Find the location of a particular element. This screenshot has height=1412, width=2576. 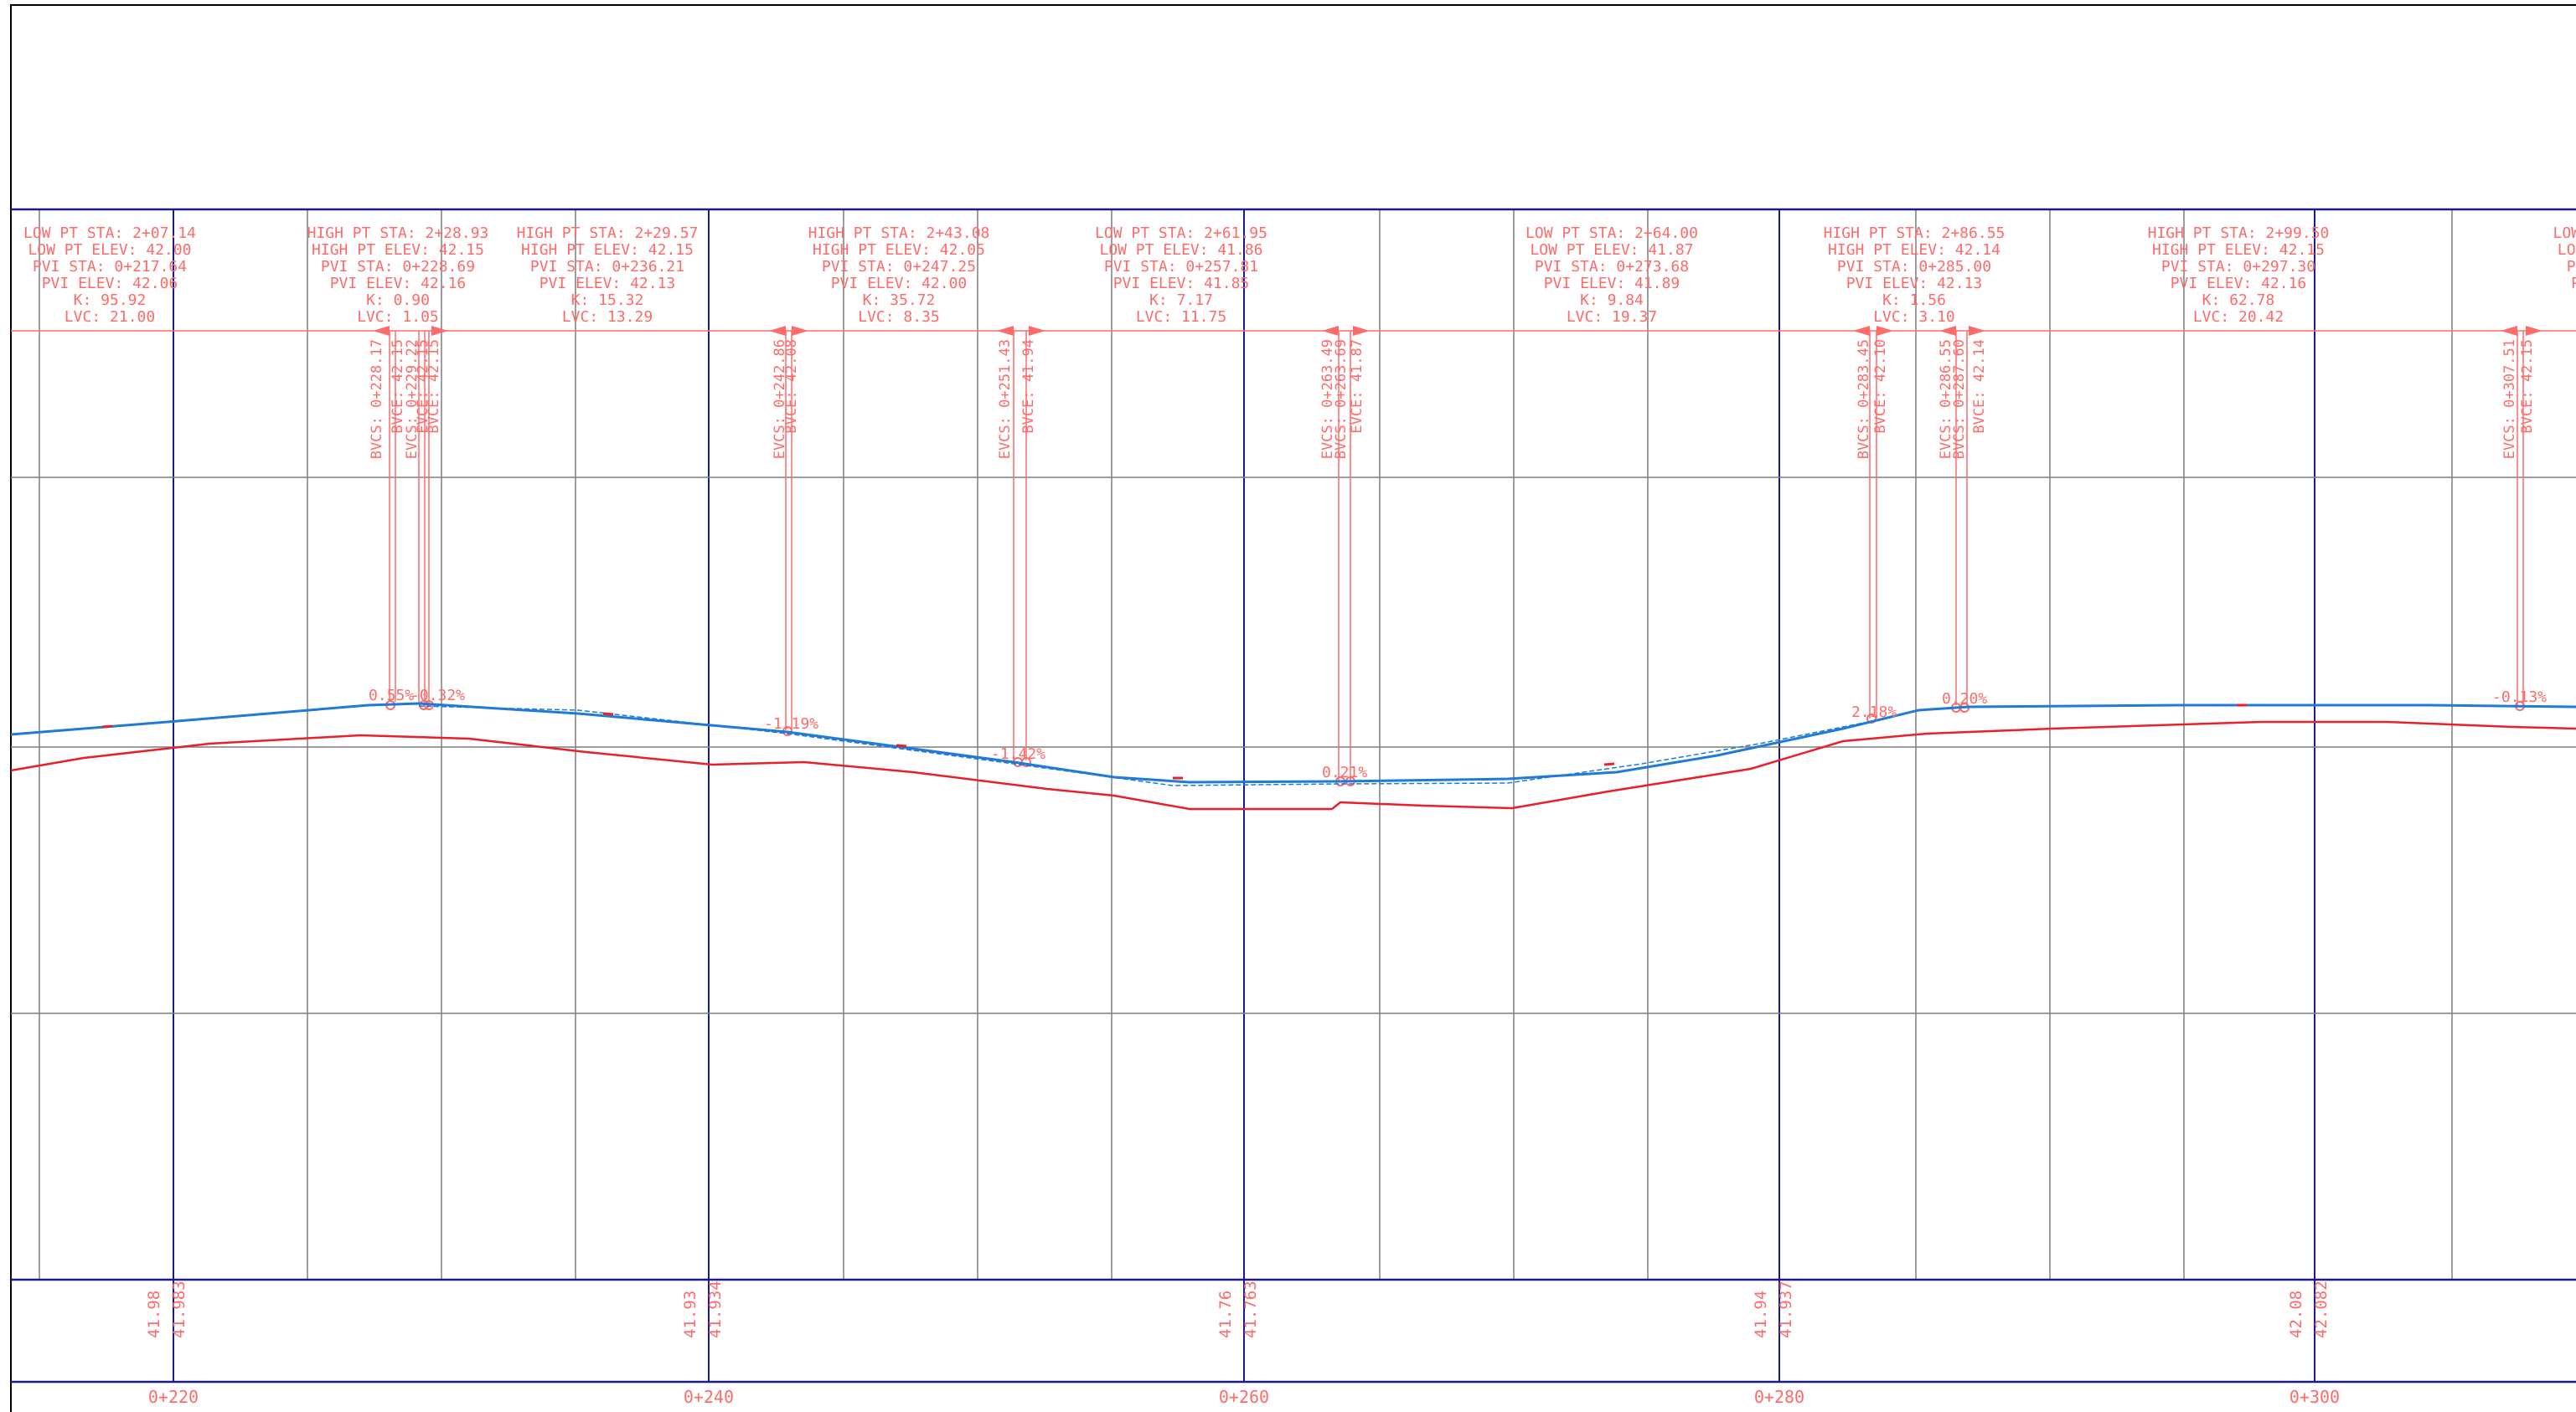

pvi-block-line: LVC: 1.05 is located at coordinates (398, 317).